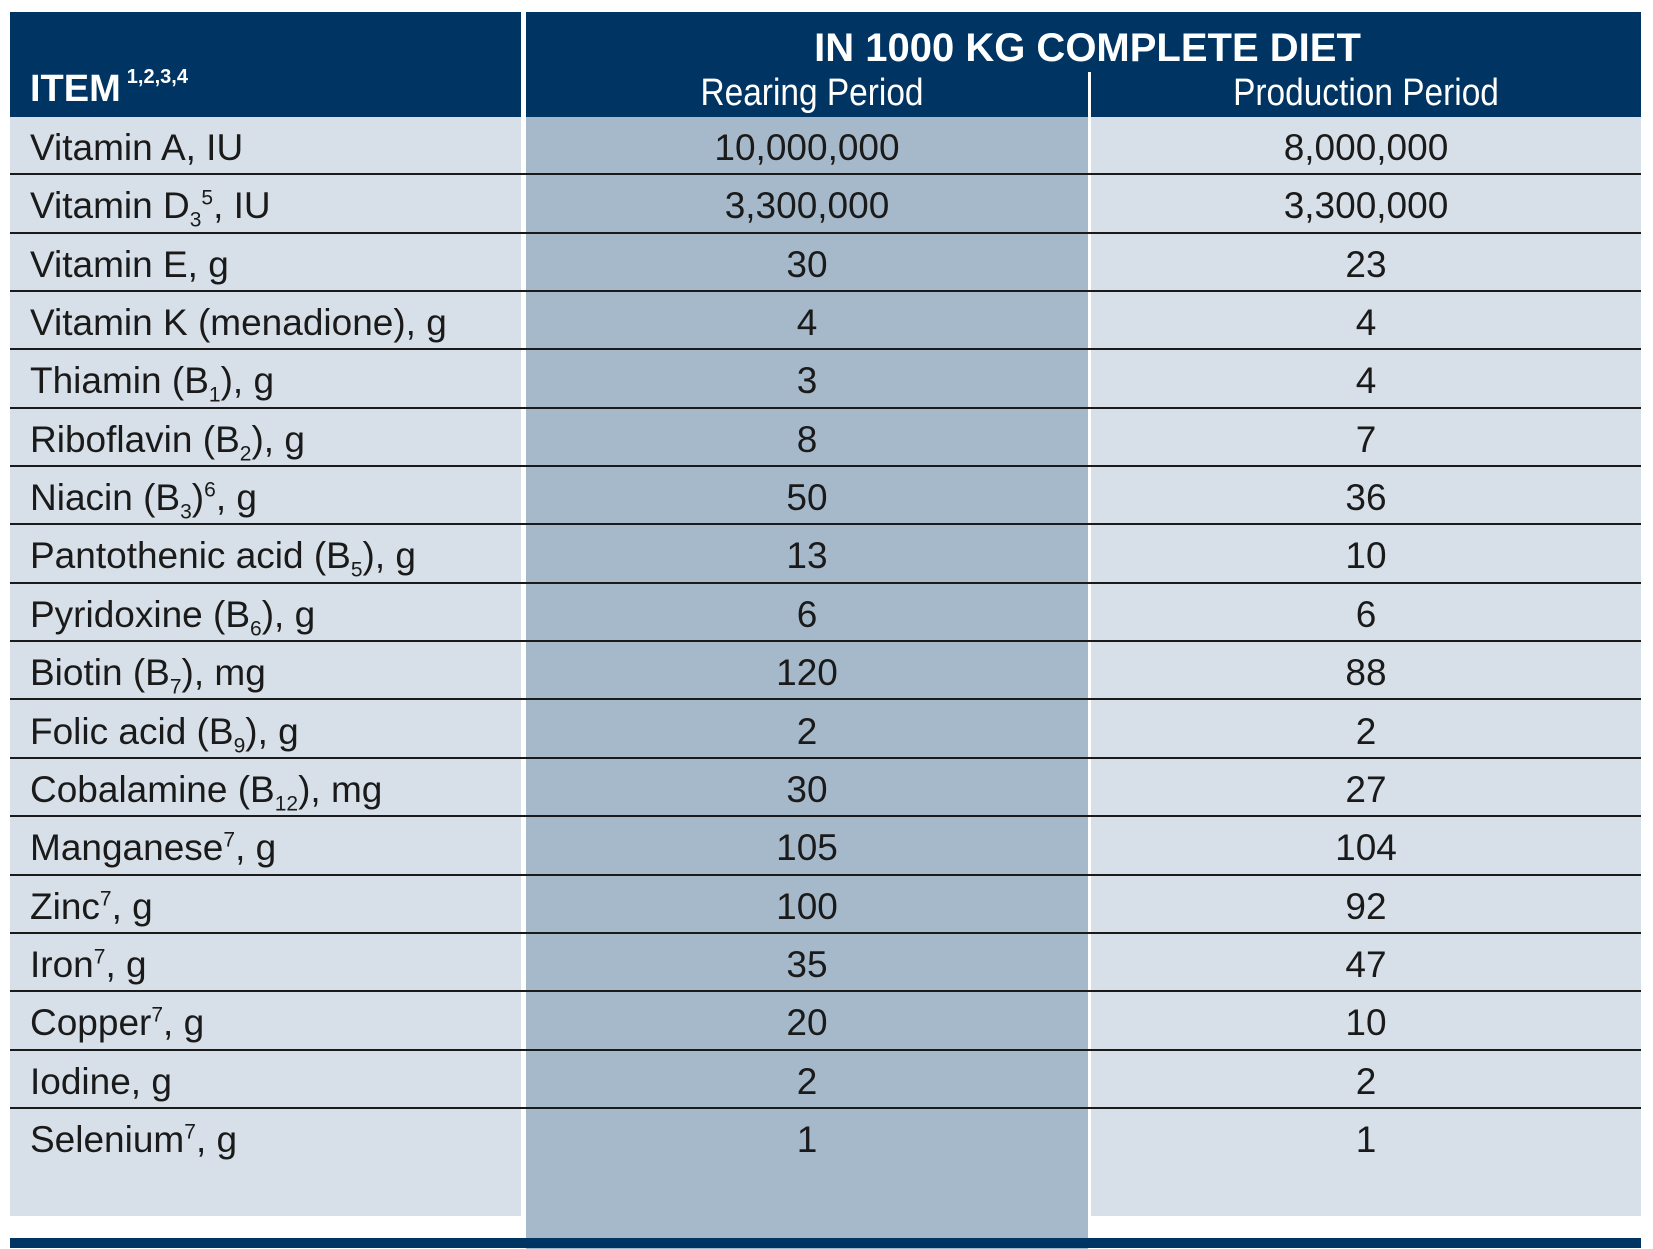 This screenshot has height=1249, width=1653. I want to click on production-value: 27, so click(1366, 789).